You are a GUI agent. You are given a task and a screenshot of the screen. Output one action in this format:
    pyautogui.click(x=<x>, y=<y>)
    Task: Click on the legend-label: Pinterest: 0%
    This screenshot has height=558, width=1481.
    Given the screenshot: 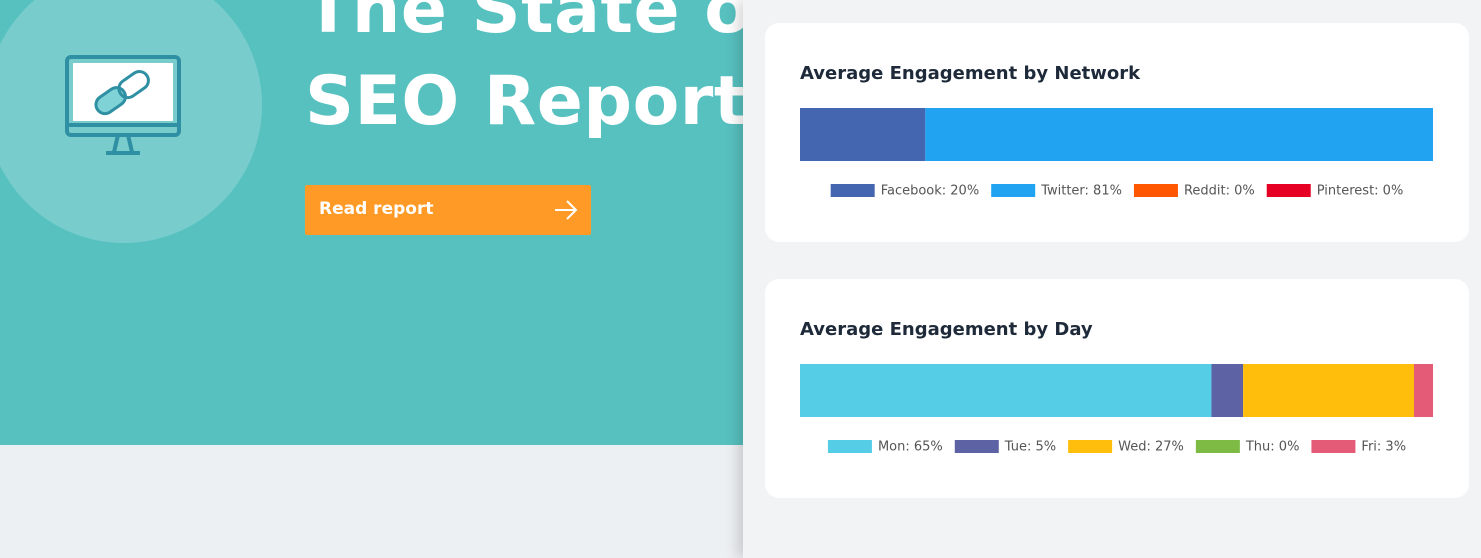 What is the action you would take?
    pyautogui.click(x=1360, y=191)
    